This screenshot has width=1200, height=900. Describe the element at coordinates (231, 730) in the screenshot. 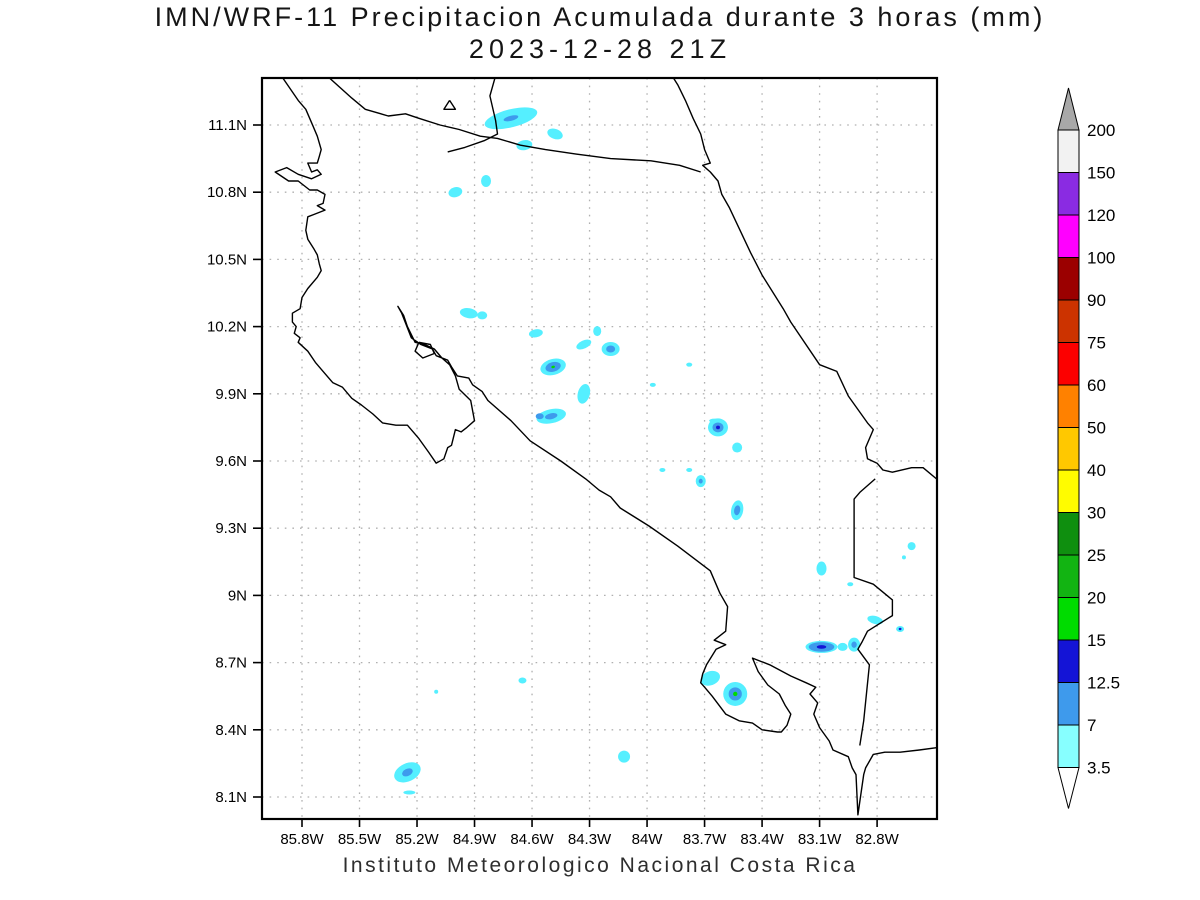

I see `lat-tick-label: 8.4N` at that location.